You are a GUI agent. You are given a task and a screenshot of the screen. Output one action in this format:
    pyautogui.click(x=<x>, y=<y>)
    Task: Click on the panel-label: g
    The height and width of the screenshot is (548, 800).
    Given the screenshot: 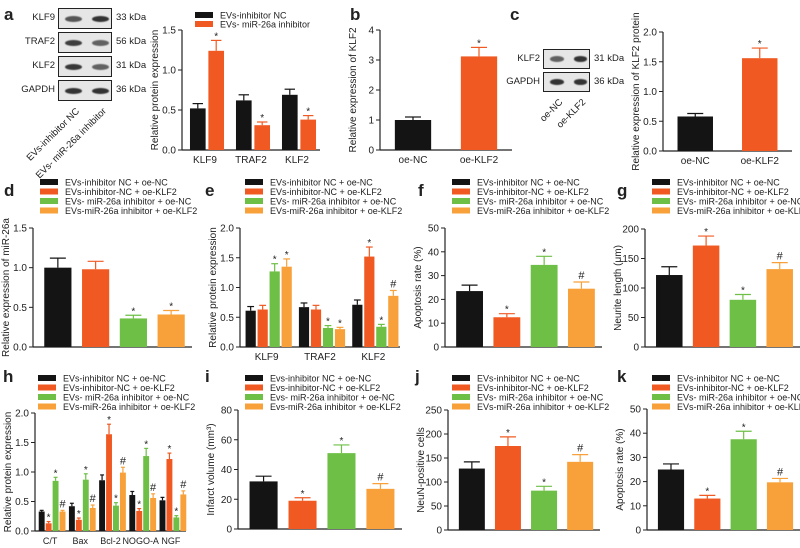 What is the action you would take?
    pyautogui.click(x=622, y=190)
    